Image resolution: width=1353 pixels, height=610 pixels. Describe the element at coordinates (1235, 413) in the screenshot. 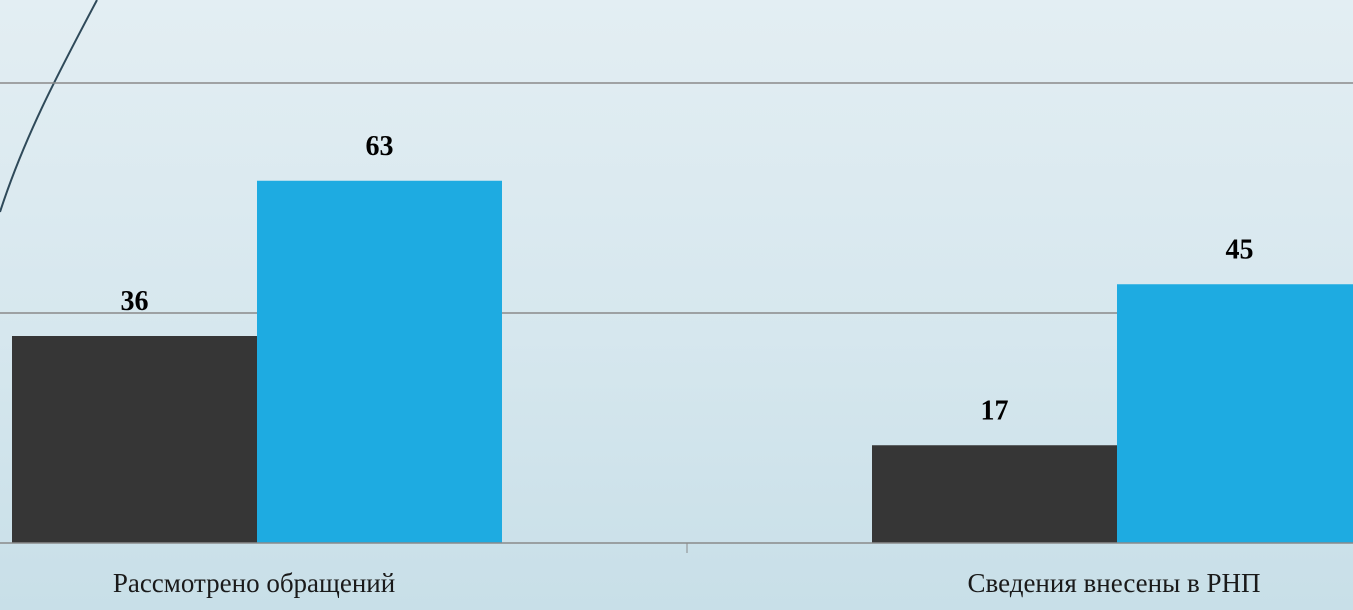

I see `bar-series2-cat2` at that location.